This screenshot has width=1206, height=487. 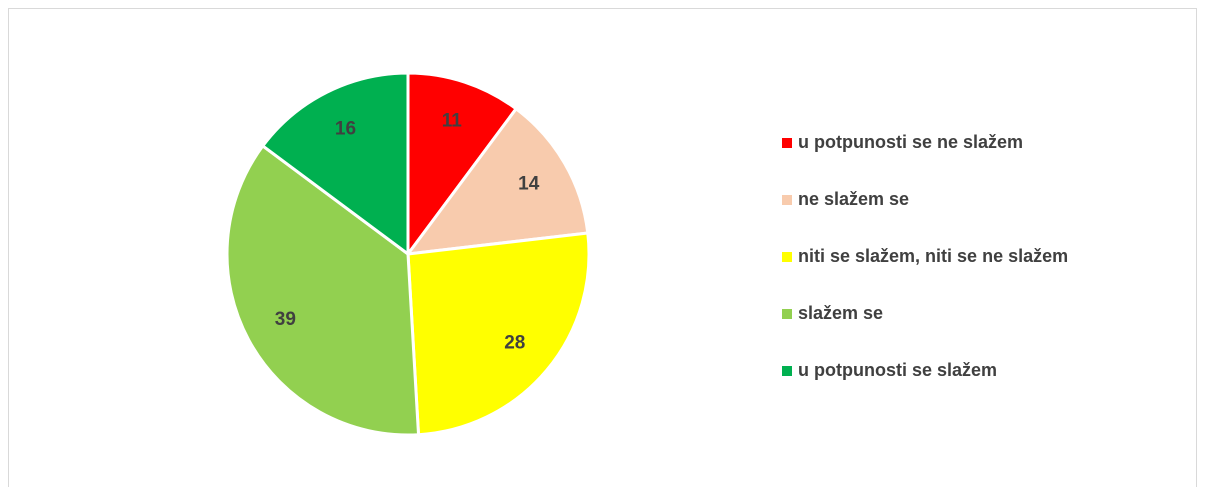 I want to click on data-label: 14, so click(x=529, y=183).